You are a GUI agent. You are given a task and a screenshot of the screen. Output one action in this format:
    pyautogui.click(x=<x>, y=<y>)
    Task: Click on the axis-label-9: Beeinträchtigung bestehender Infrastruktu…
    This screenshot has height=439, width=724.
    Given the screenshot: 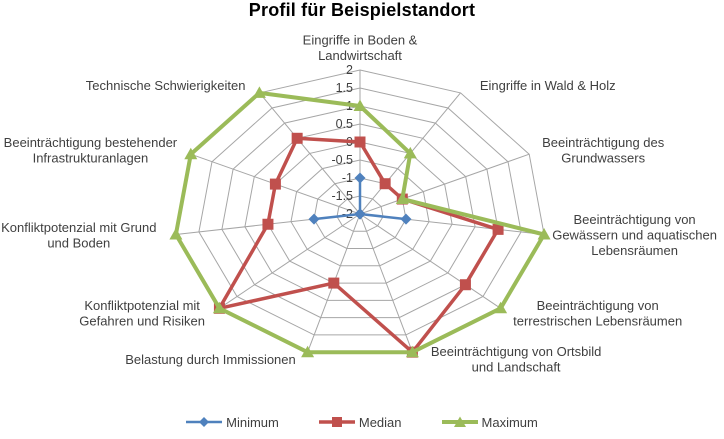 What is the action you would take?
    pyautogui.click(x=91, y=150)
    